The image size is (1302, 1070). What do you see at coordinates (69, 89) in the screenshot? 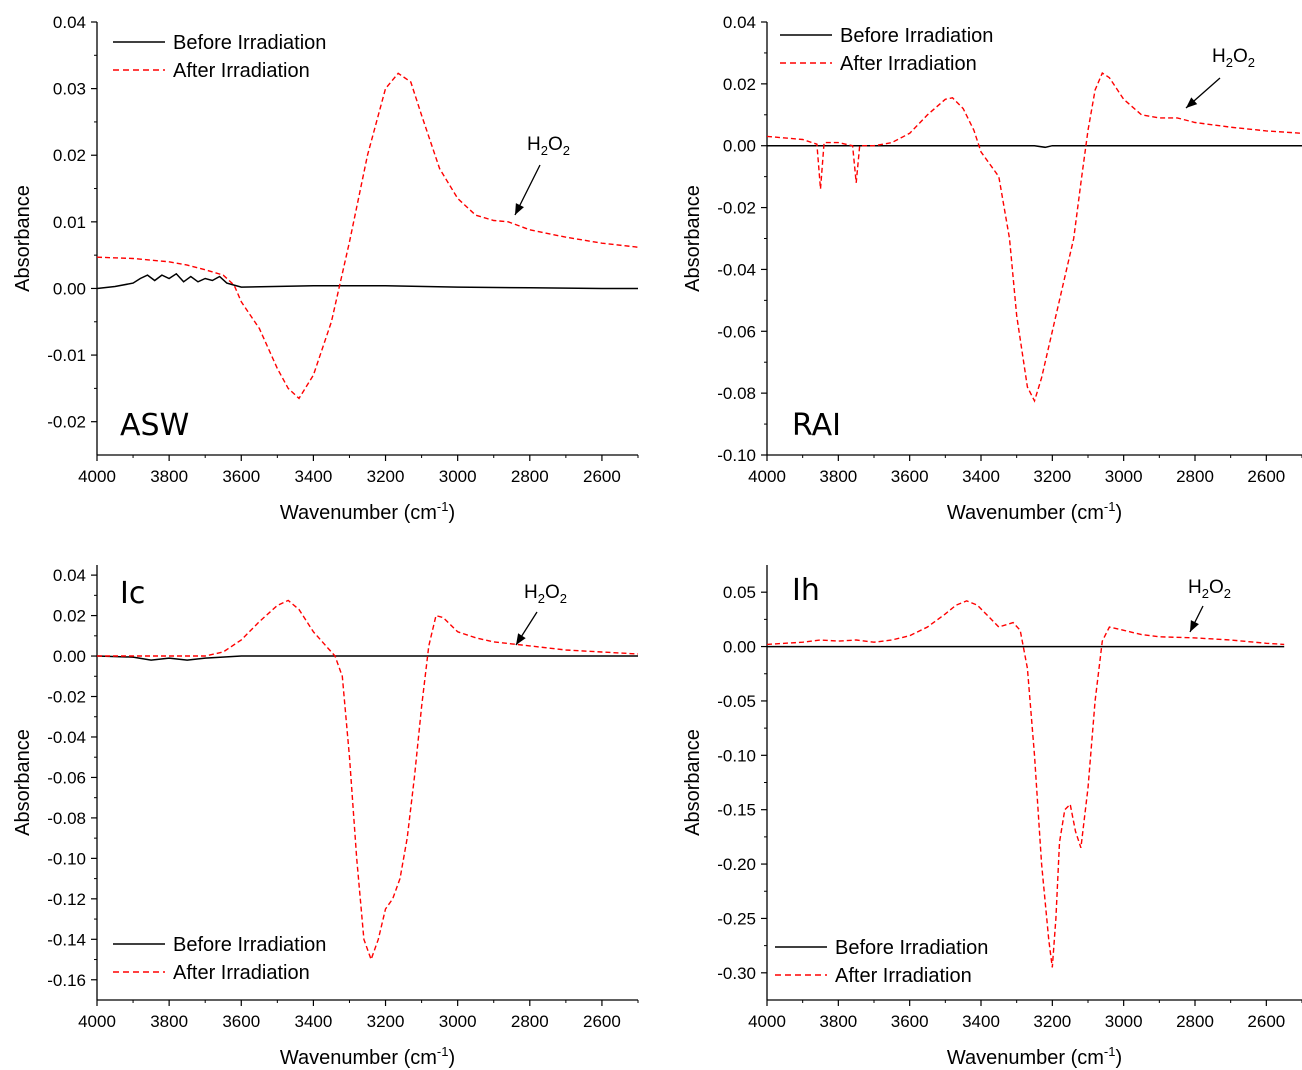
I see `y-tick-label: 0.03` at bounding box center [69, 89].